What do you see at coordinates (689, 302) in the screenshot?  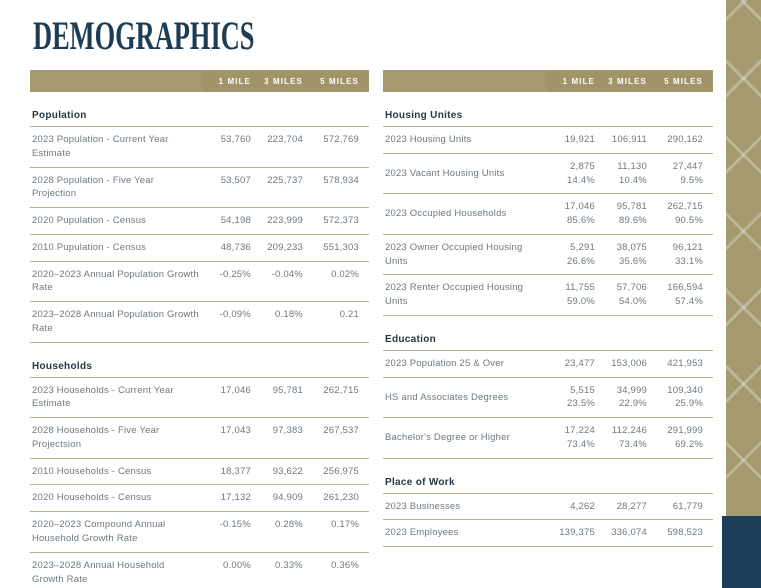 I see `cell-percent: 57.4%` at bounding box center [689, 302].